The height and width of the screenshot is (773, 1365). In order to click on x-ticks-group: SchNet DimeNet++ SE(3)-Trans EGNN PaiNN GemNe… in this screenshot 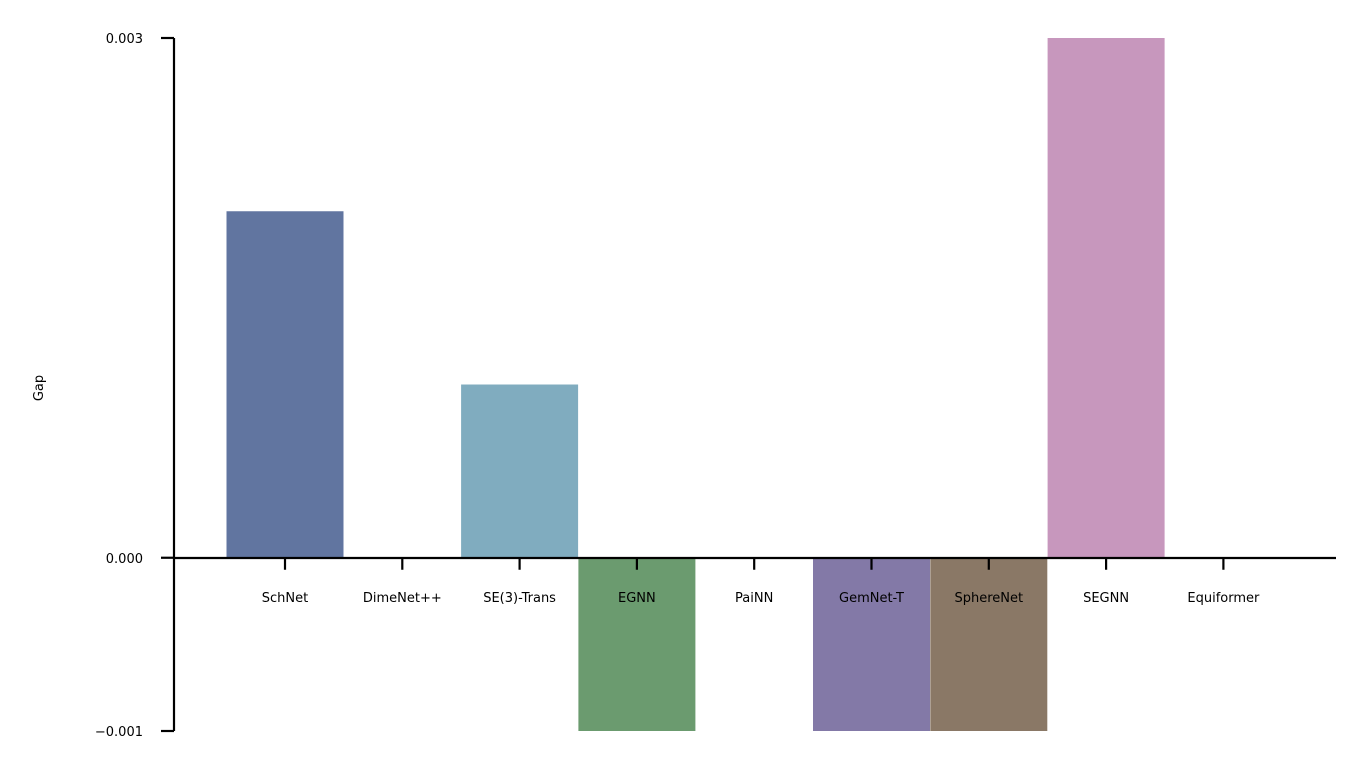, I will do `click(761, 581)`.